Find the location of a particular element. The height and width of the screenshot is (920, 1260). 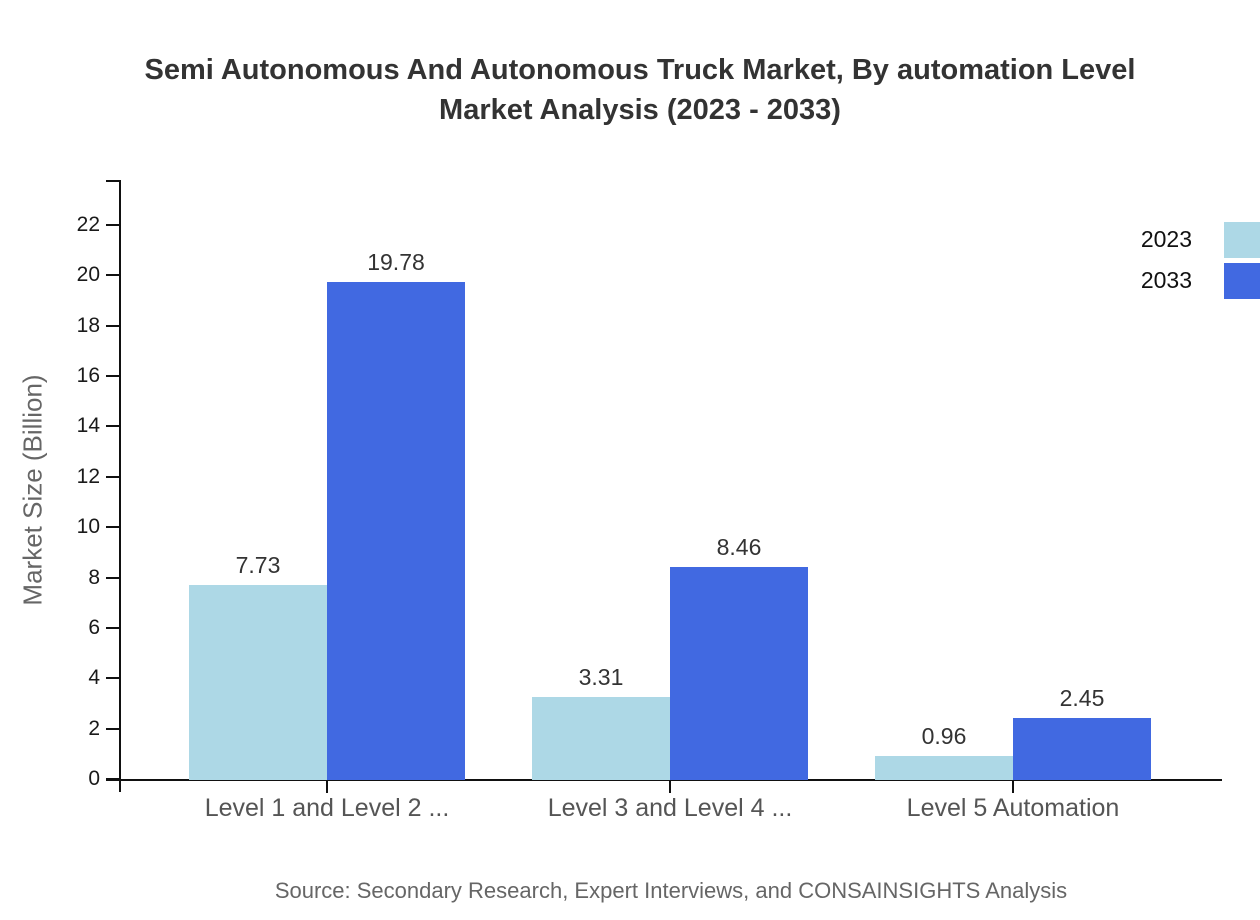

y-tick-label: 16 is located at coordinates (88, 376).